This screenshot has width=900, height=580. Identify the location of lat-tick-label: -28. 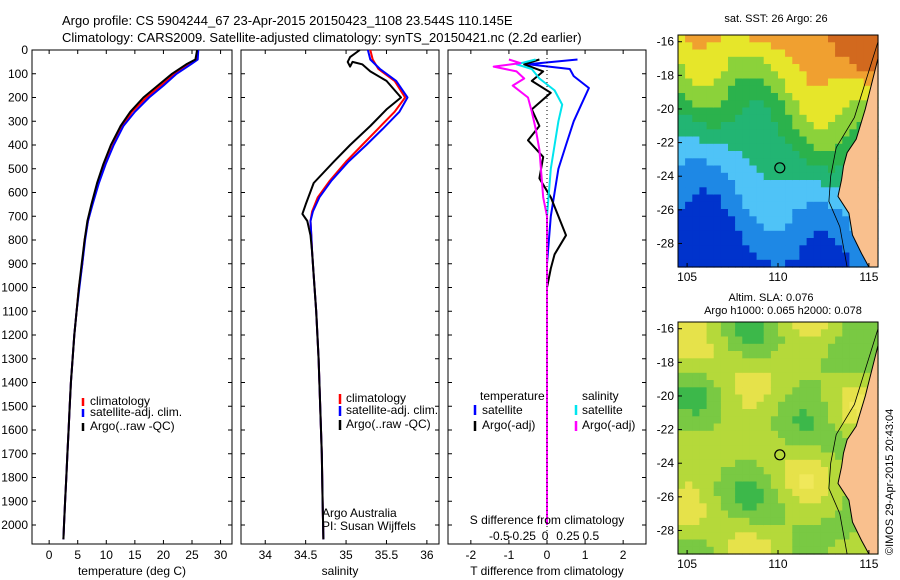
(666, 530).